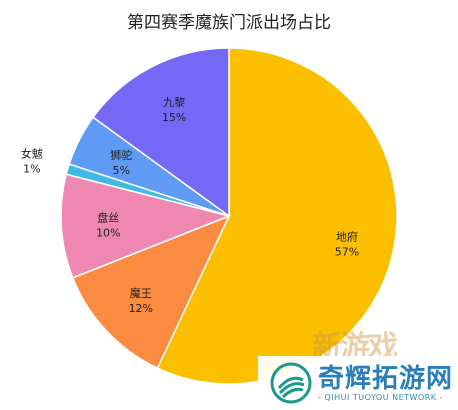 The width and height of the screenshot is (458, 410). What do you see at coordinates (108, 233) in the screenshot?
I see `slice-value-label-2: 10%` at bounding box center [108, 233].